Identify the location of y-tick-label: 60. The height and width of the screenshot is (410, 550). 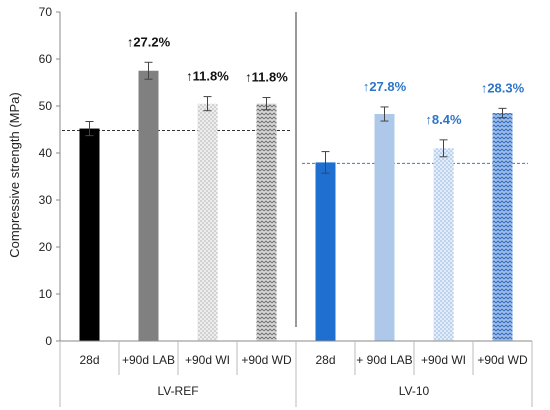
(46, 59).